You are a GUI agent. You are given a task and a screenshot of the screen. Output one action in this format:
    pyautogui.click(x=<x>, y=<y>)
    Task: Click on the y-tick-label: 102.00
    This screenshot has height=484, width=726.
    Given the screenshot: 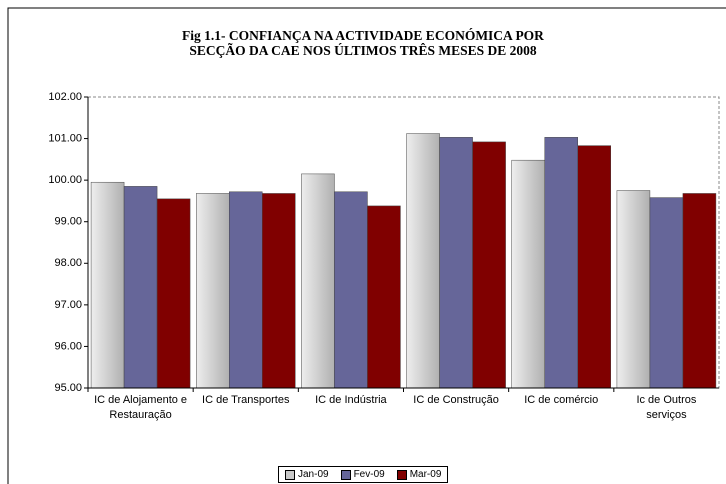 What is the action you would take?
    pyautogui.click(x=65, y=97)
    